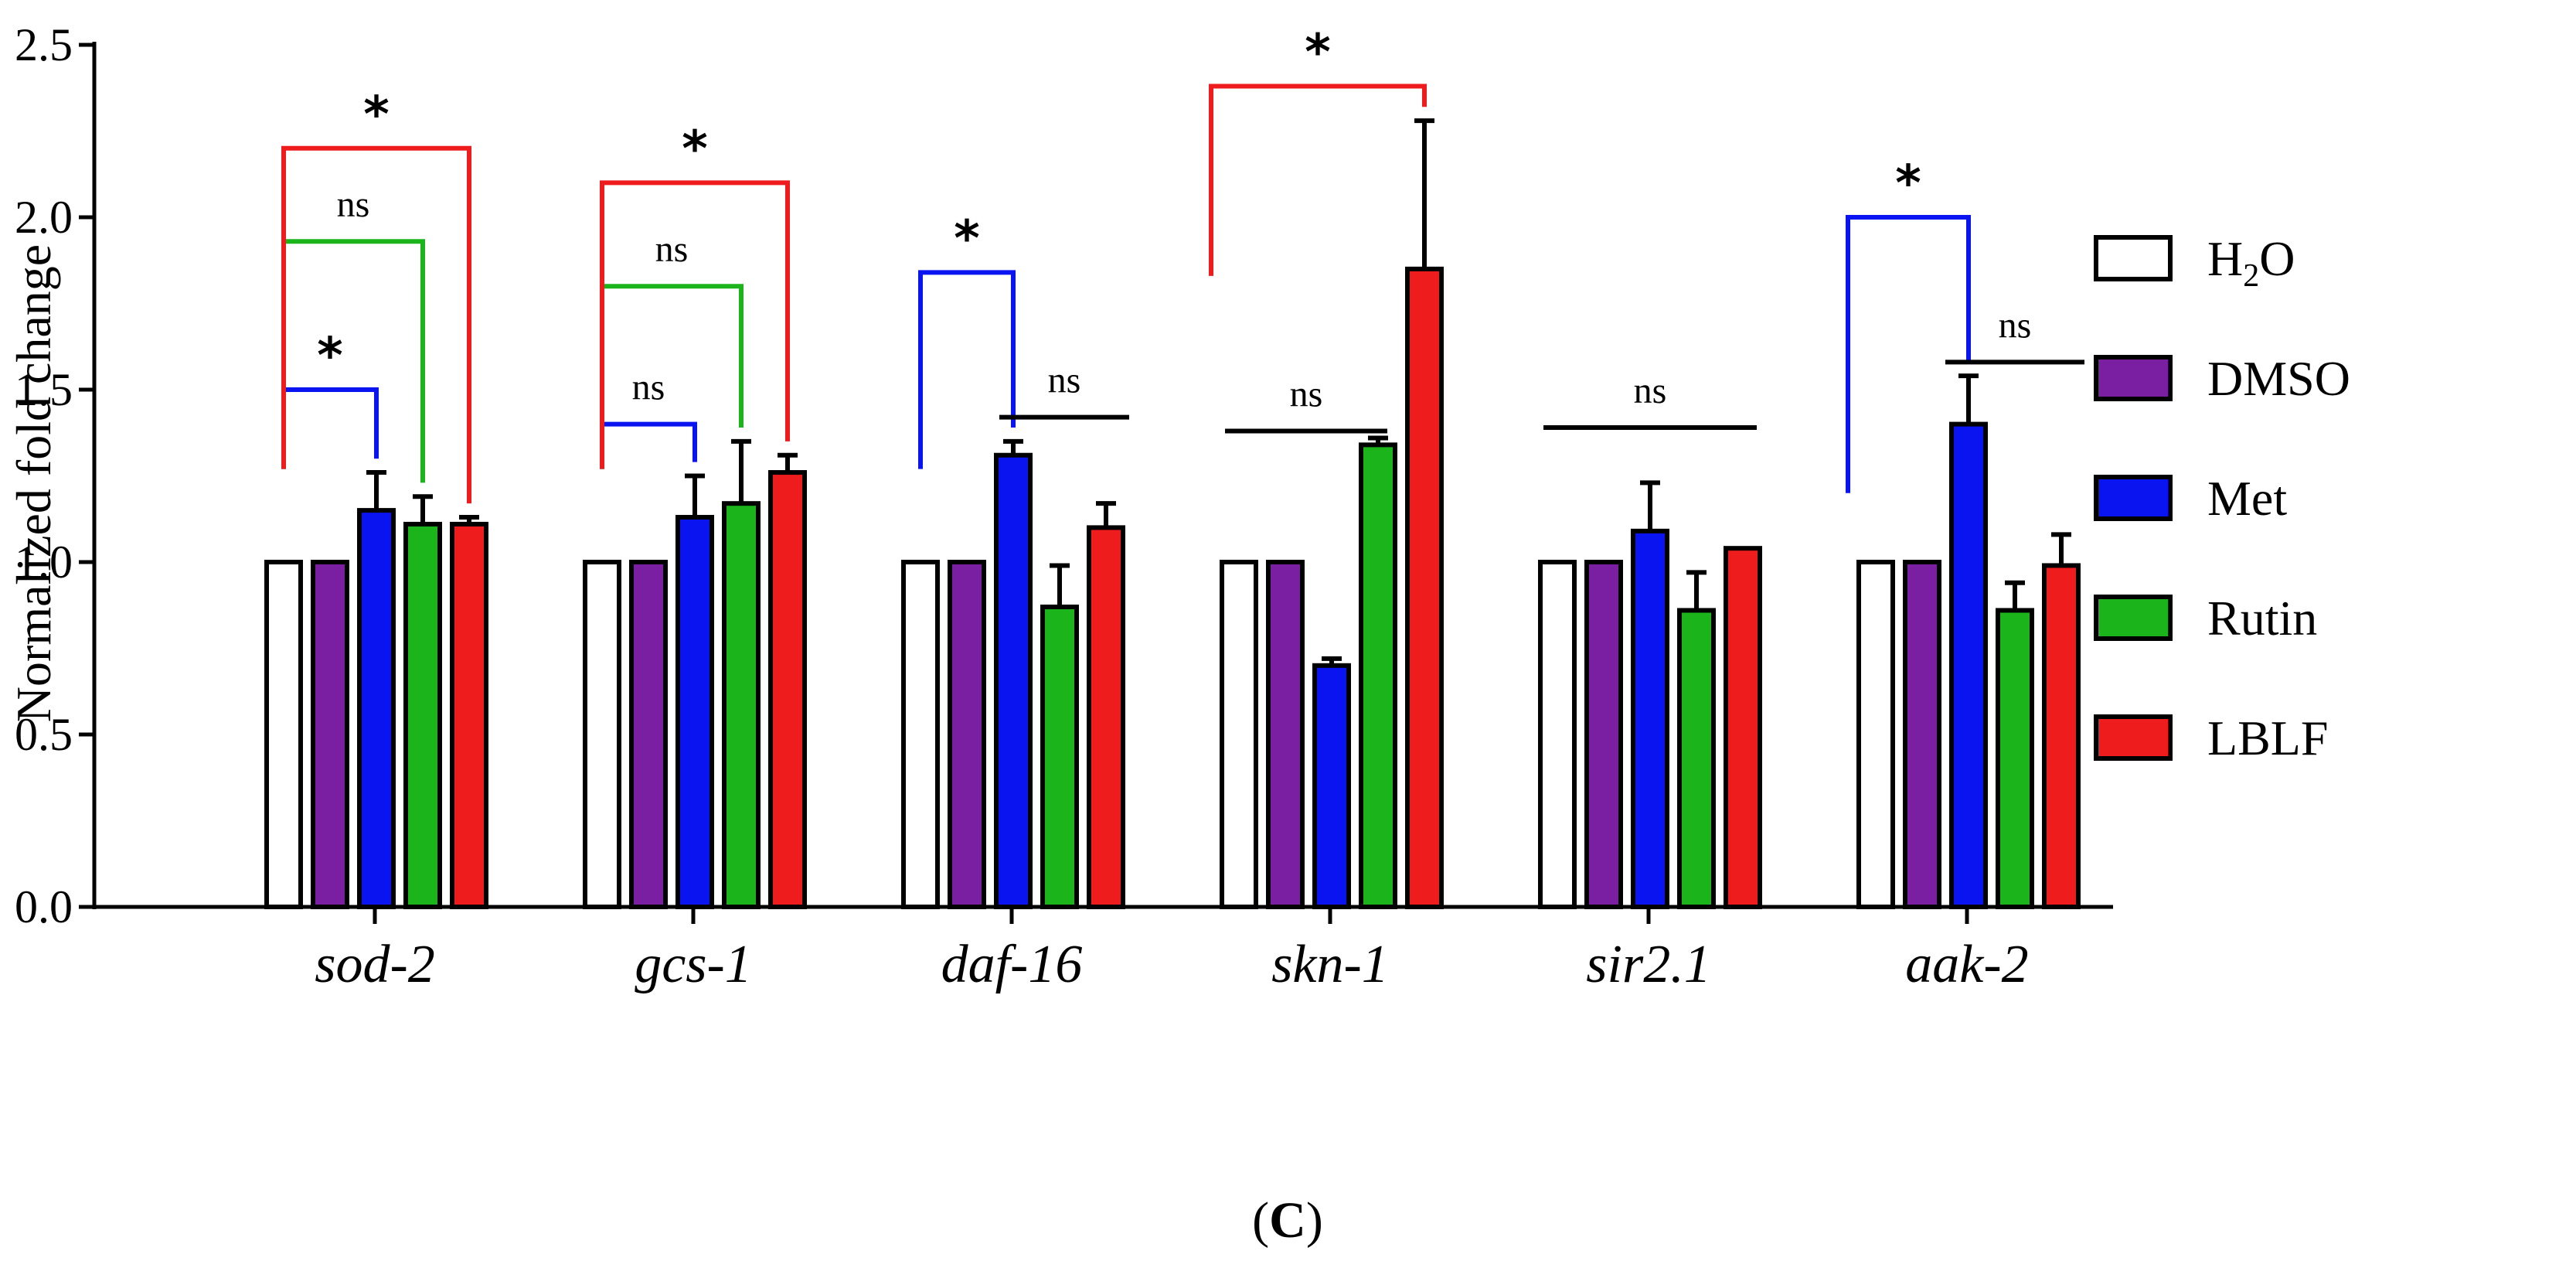 The height and width of the screenshot is (1261, 2576). What do you see at coordinates (2133, 498) in the screenshot?
I see `legend-swatch-met` at bounding box center [2133, 498].